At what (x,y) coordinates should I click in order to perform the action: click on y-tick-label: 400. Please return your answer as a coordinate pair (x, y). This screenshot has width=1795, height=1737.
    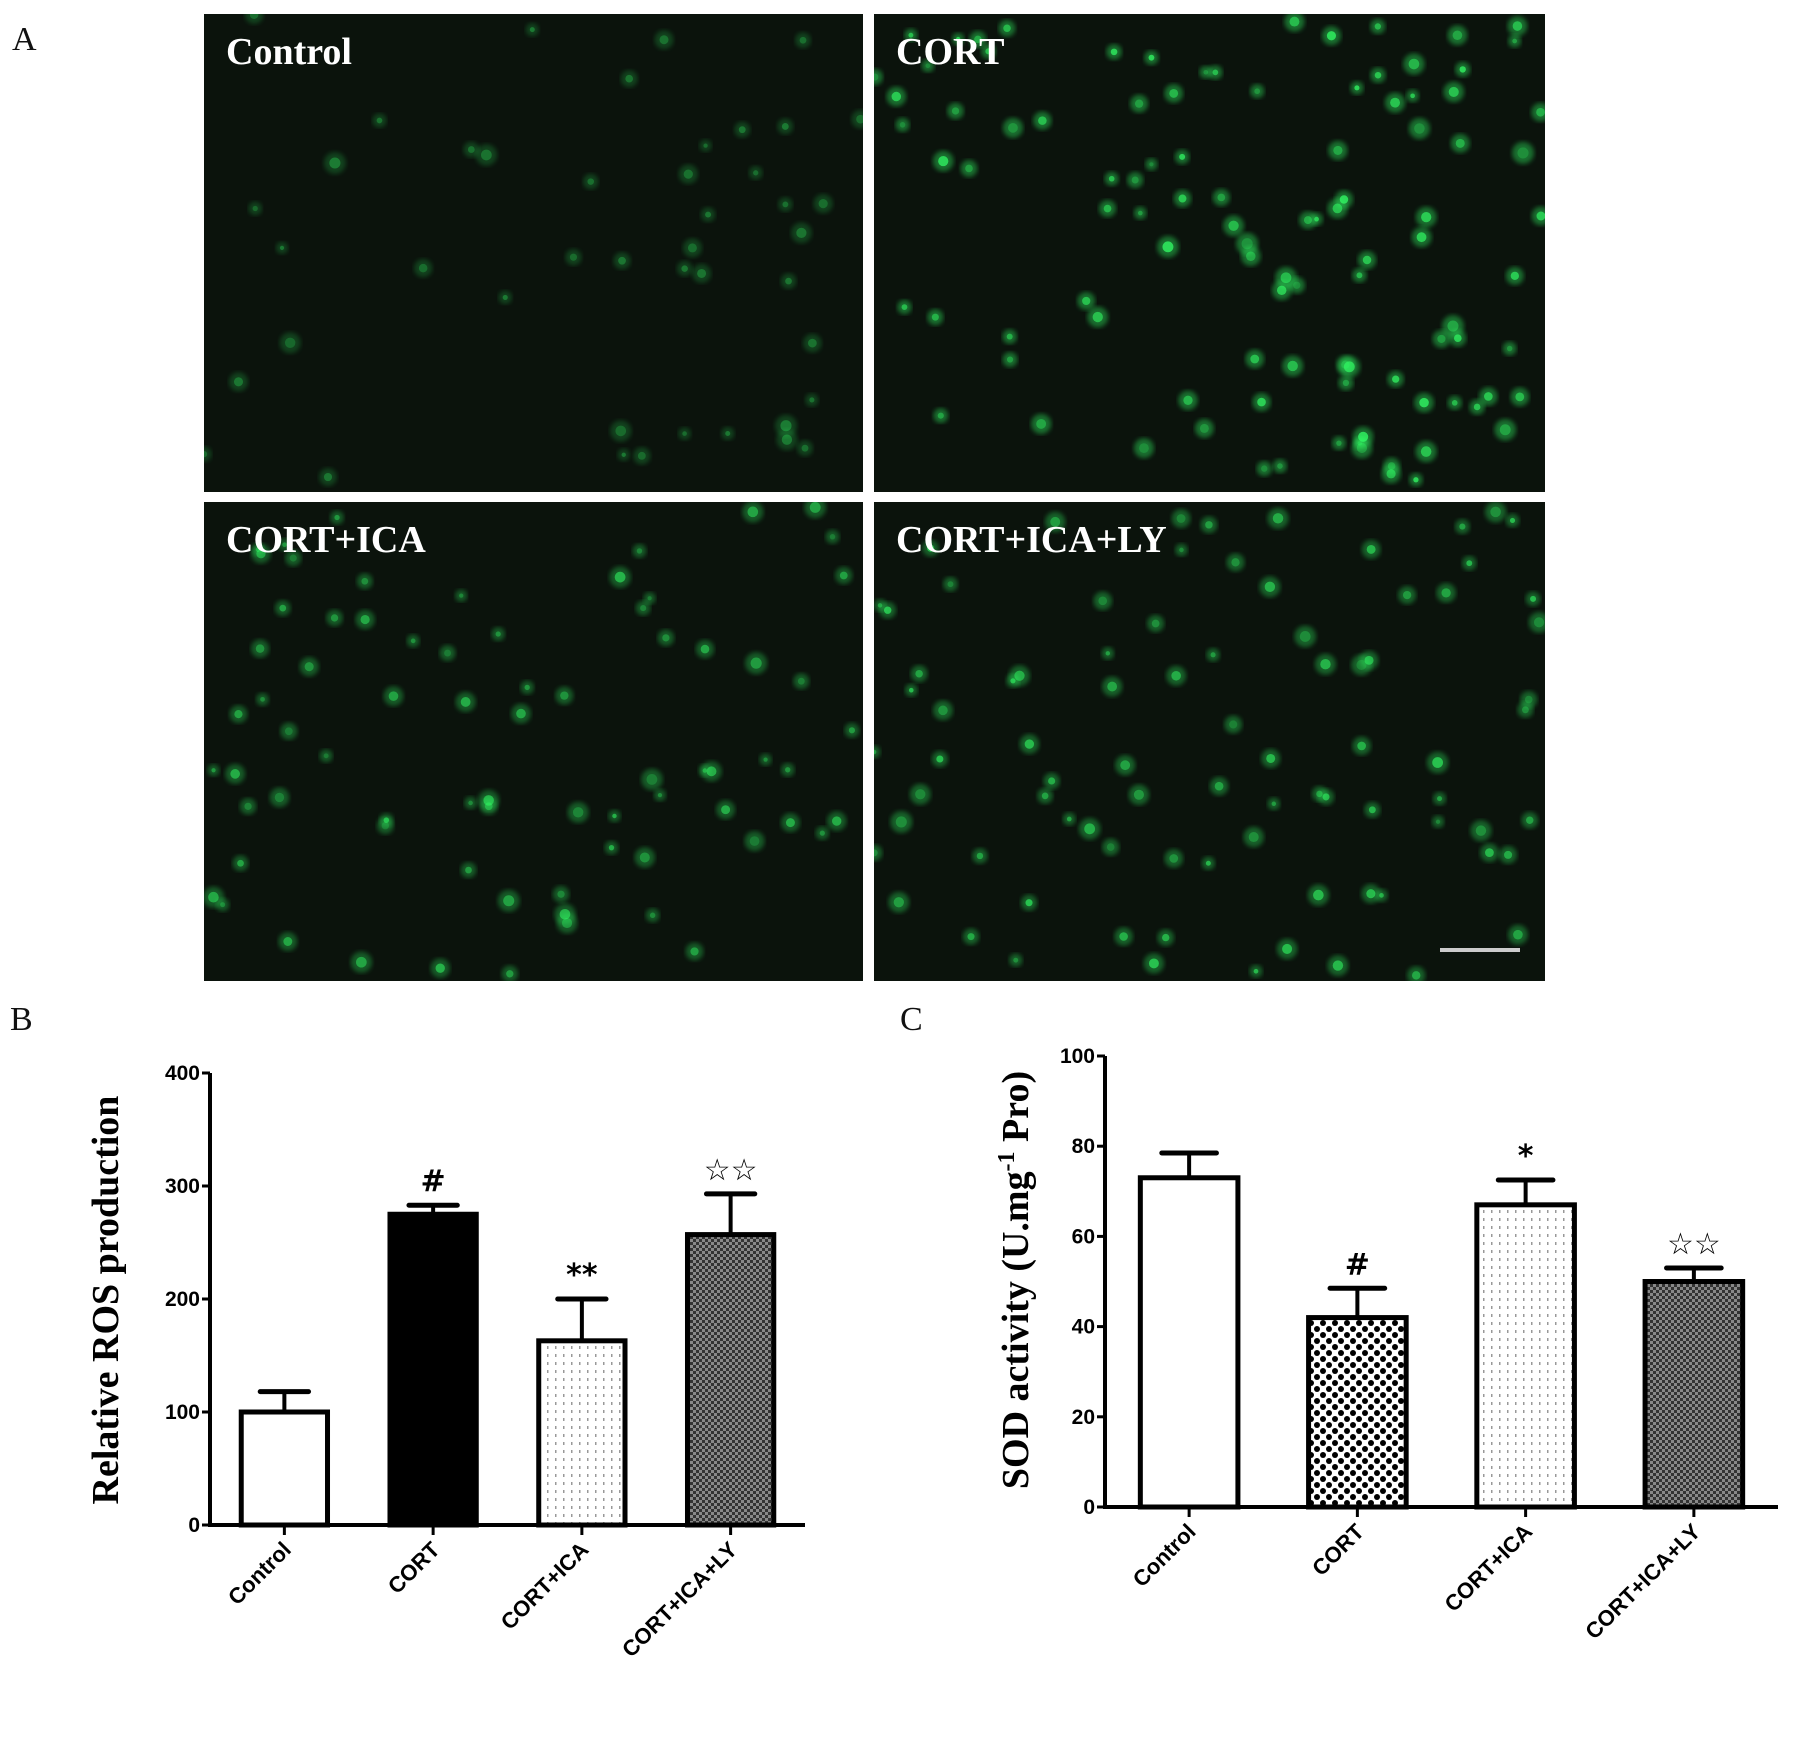
    Looking at the image, I should click on (182, 1073).